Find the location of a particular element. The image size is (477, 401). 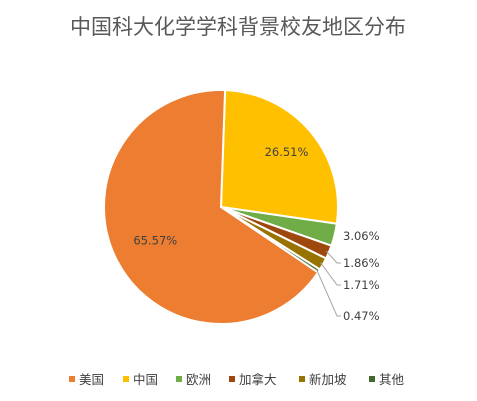

legend-label-3: 加拿大 is located at coordinates (258, 379).